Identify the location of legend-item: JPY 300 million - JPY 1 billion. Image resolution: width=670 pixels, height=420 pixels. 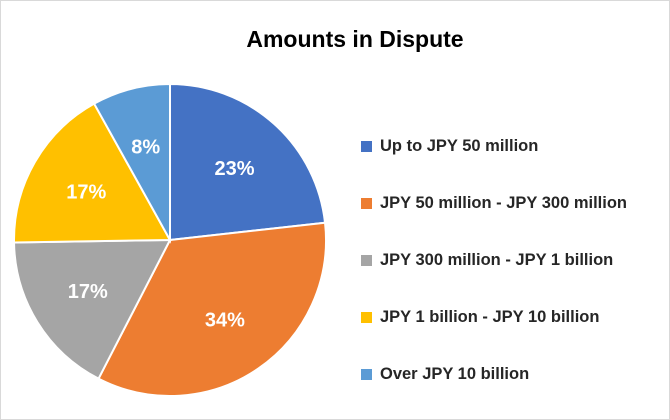
(494, 260).